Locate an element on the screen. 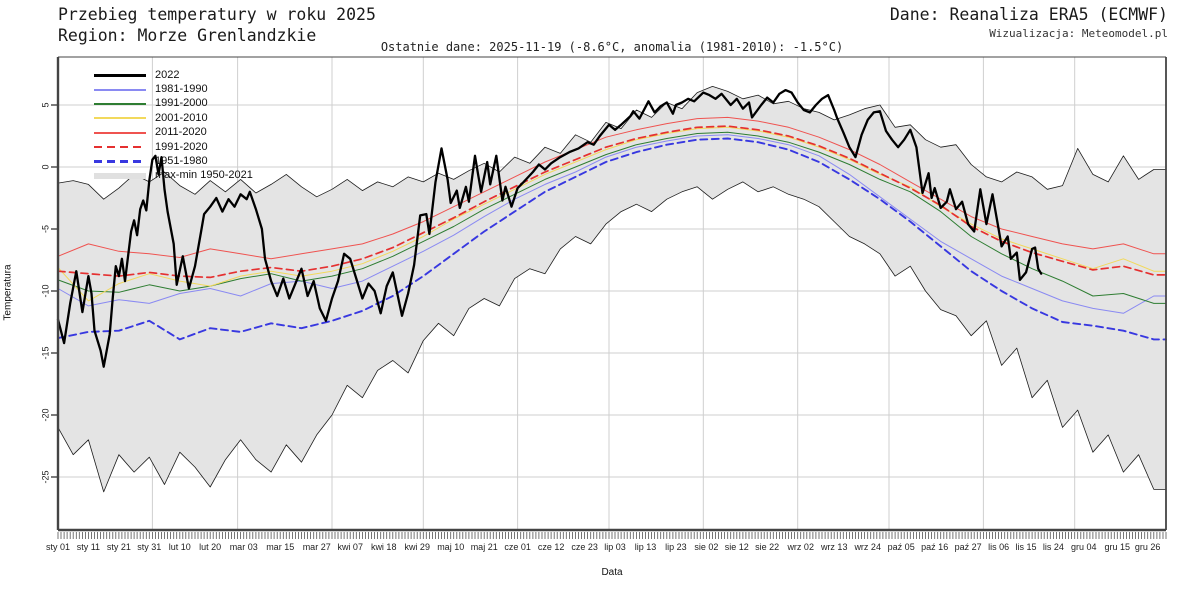 This screenshot has height=600, width=1200. x-tick-label: wrz 02 is located at coordinates (800, 547).